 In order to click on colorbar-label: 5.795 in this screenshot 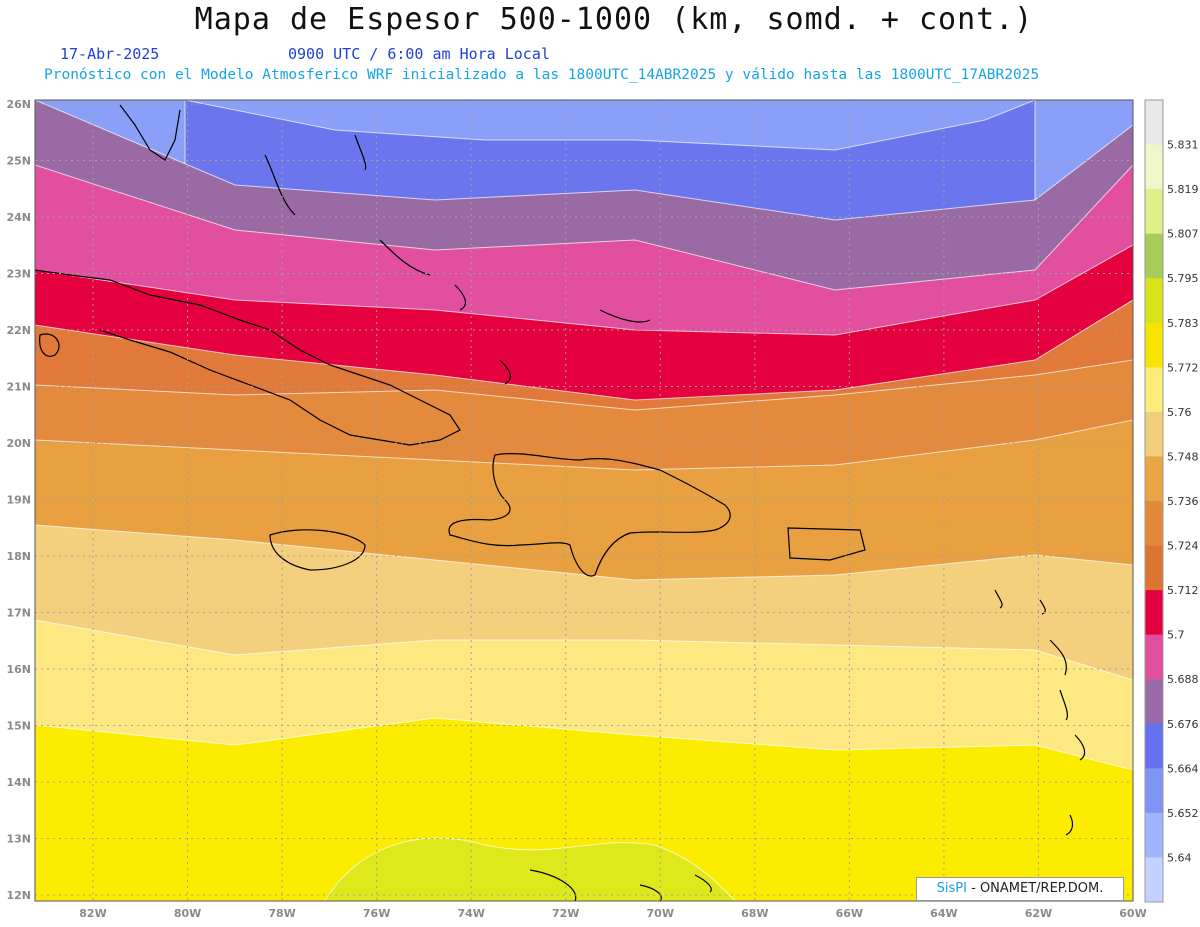, I will do `click(1183, 278)`.